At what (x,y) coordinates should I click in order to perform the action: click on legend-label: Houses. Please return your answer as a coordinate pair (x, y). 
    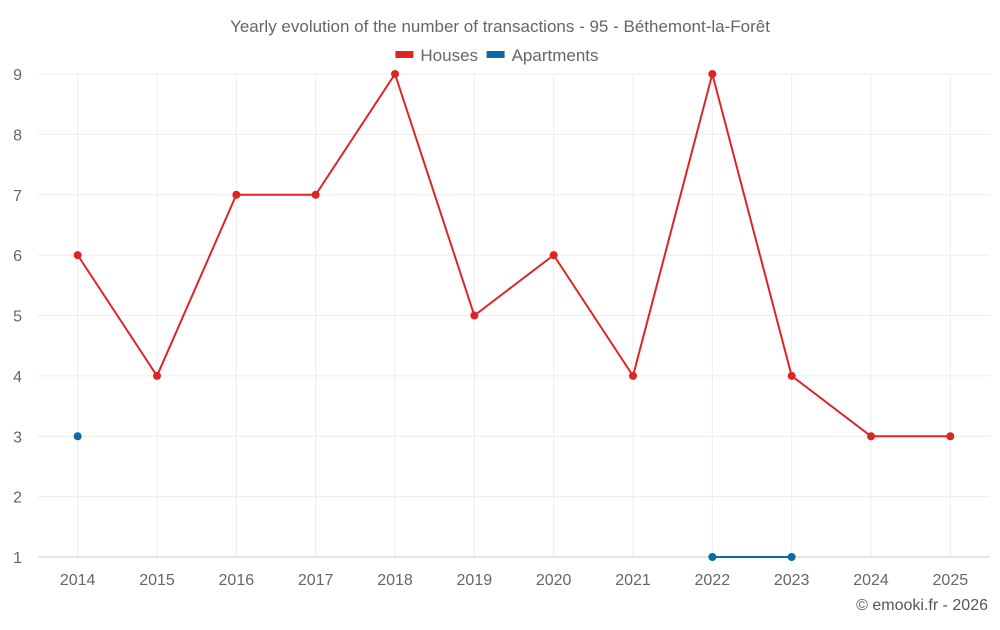
    Looking at the image, I should click on (449, 55).